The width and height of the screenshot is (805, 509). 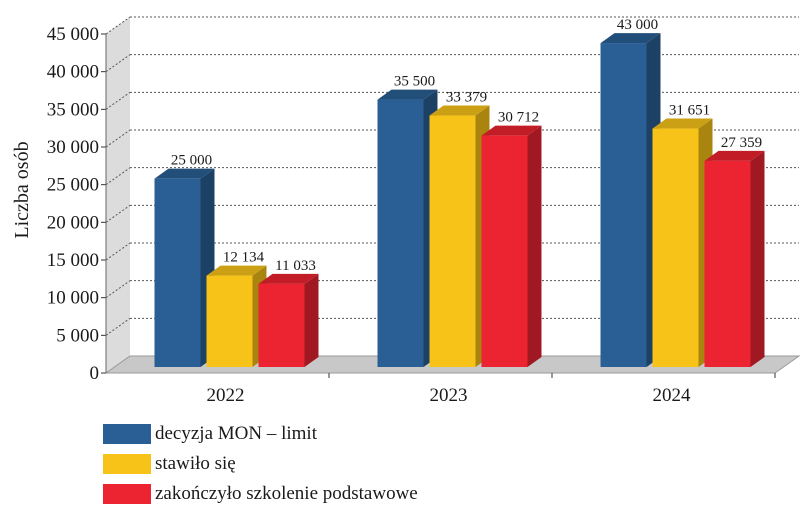 What do you see at coordinates (73, 185) in the screenshot?
I see `y-tick-label: 25 000` at bounding box center [73, 185].